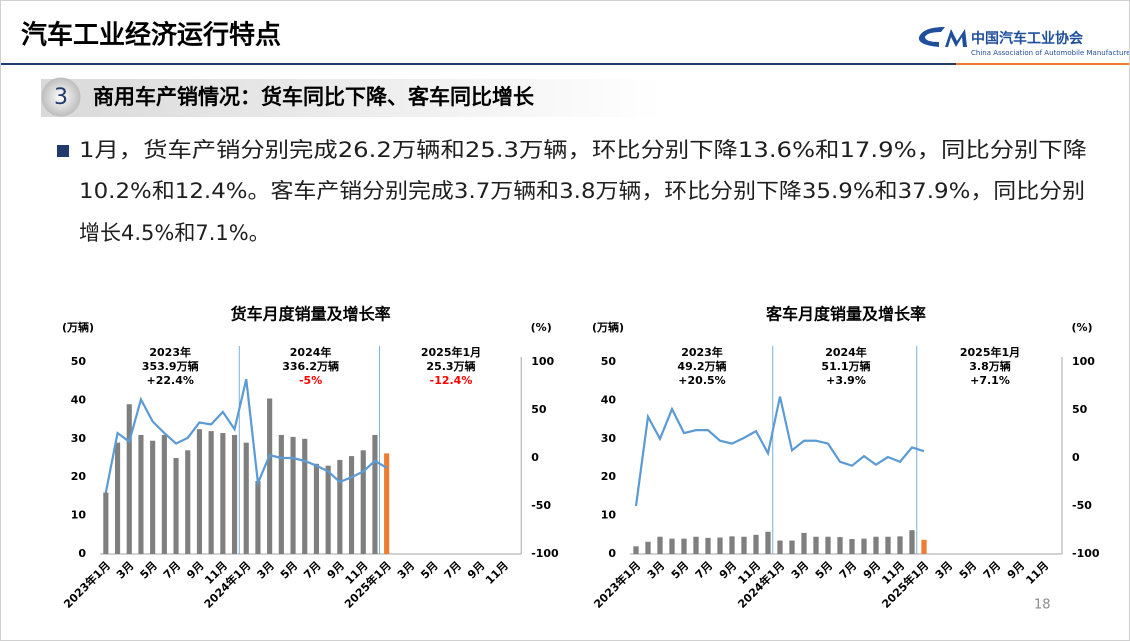 Image resolution: width=1130 pixels, height=641 pixels. I want to click on y2-axis-label: (%), so click(541, 327).